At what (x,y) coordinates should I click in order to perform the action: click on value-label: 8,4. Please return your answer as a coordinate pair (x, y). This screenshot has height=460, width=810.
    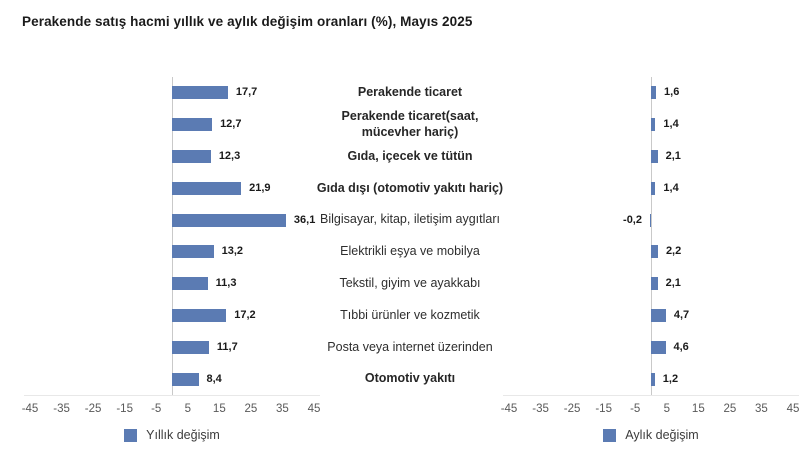
    Looking at the image, I should click on (214, 378).